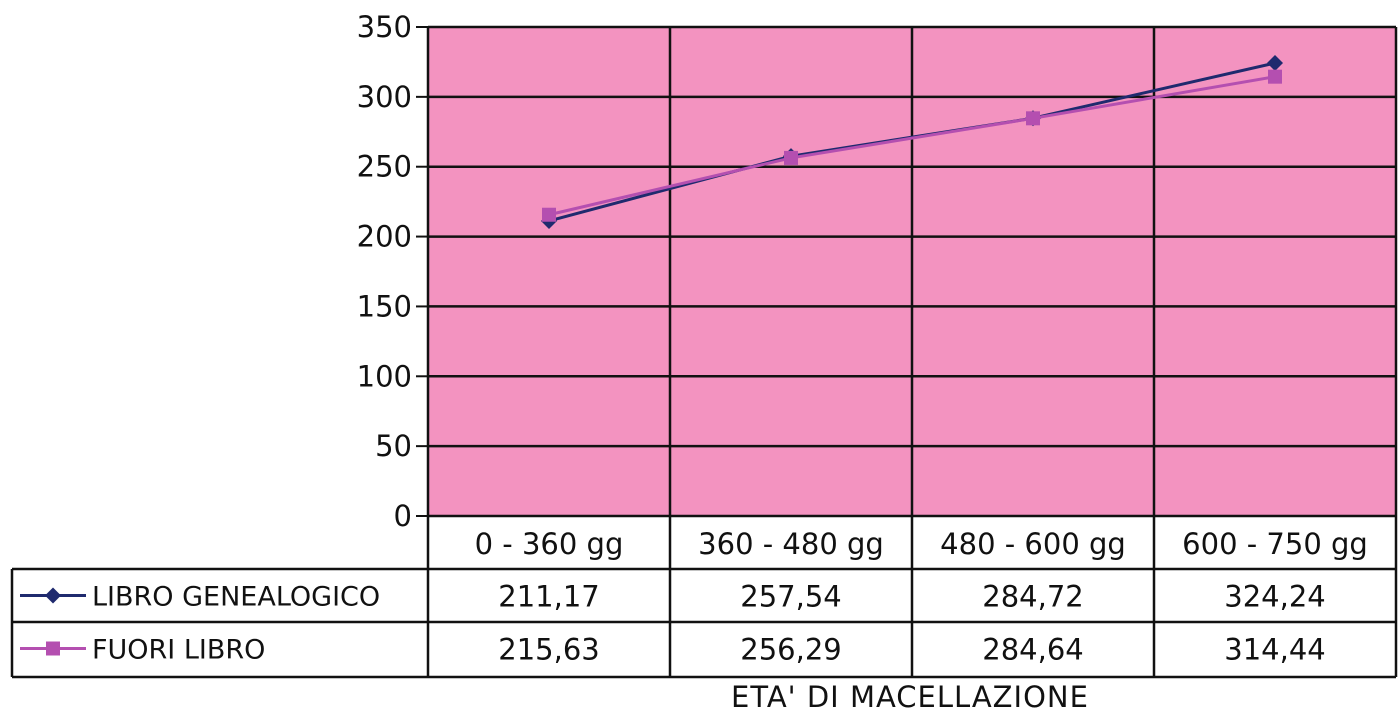 The image size is (1399, 717). Describe the element at coordinates (791, 544) in the screenshot. I see `category-label: 360 - 480 gg` at that location.